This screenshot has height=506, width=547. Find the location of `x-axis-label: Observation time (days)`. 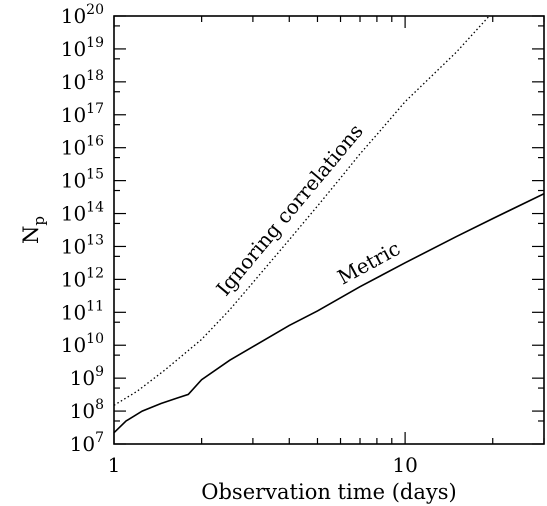

x-axis-label: Observation time (days) is located at coordinates (328, 492).